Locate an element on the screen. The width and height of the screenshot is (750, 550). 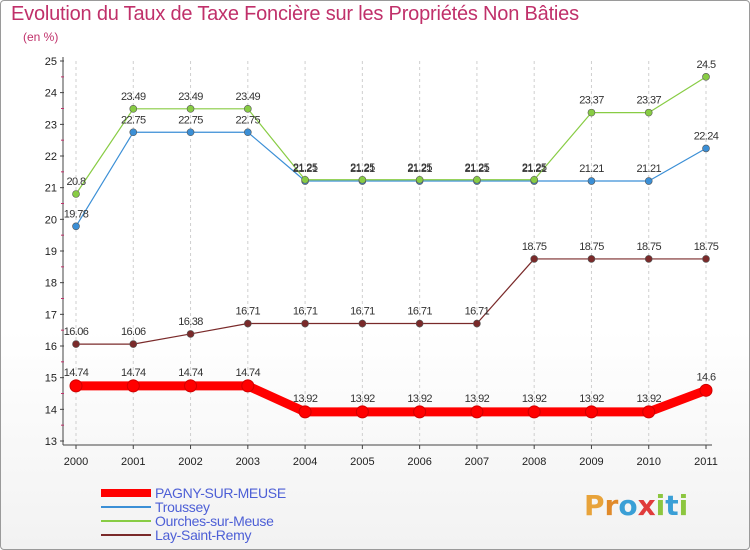
logo-letter: P is located at coordinates (594, 505).